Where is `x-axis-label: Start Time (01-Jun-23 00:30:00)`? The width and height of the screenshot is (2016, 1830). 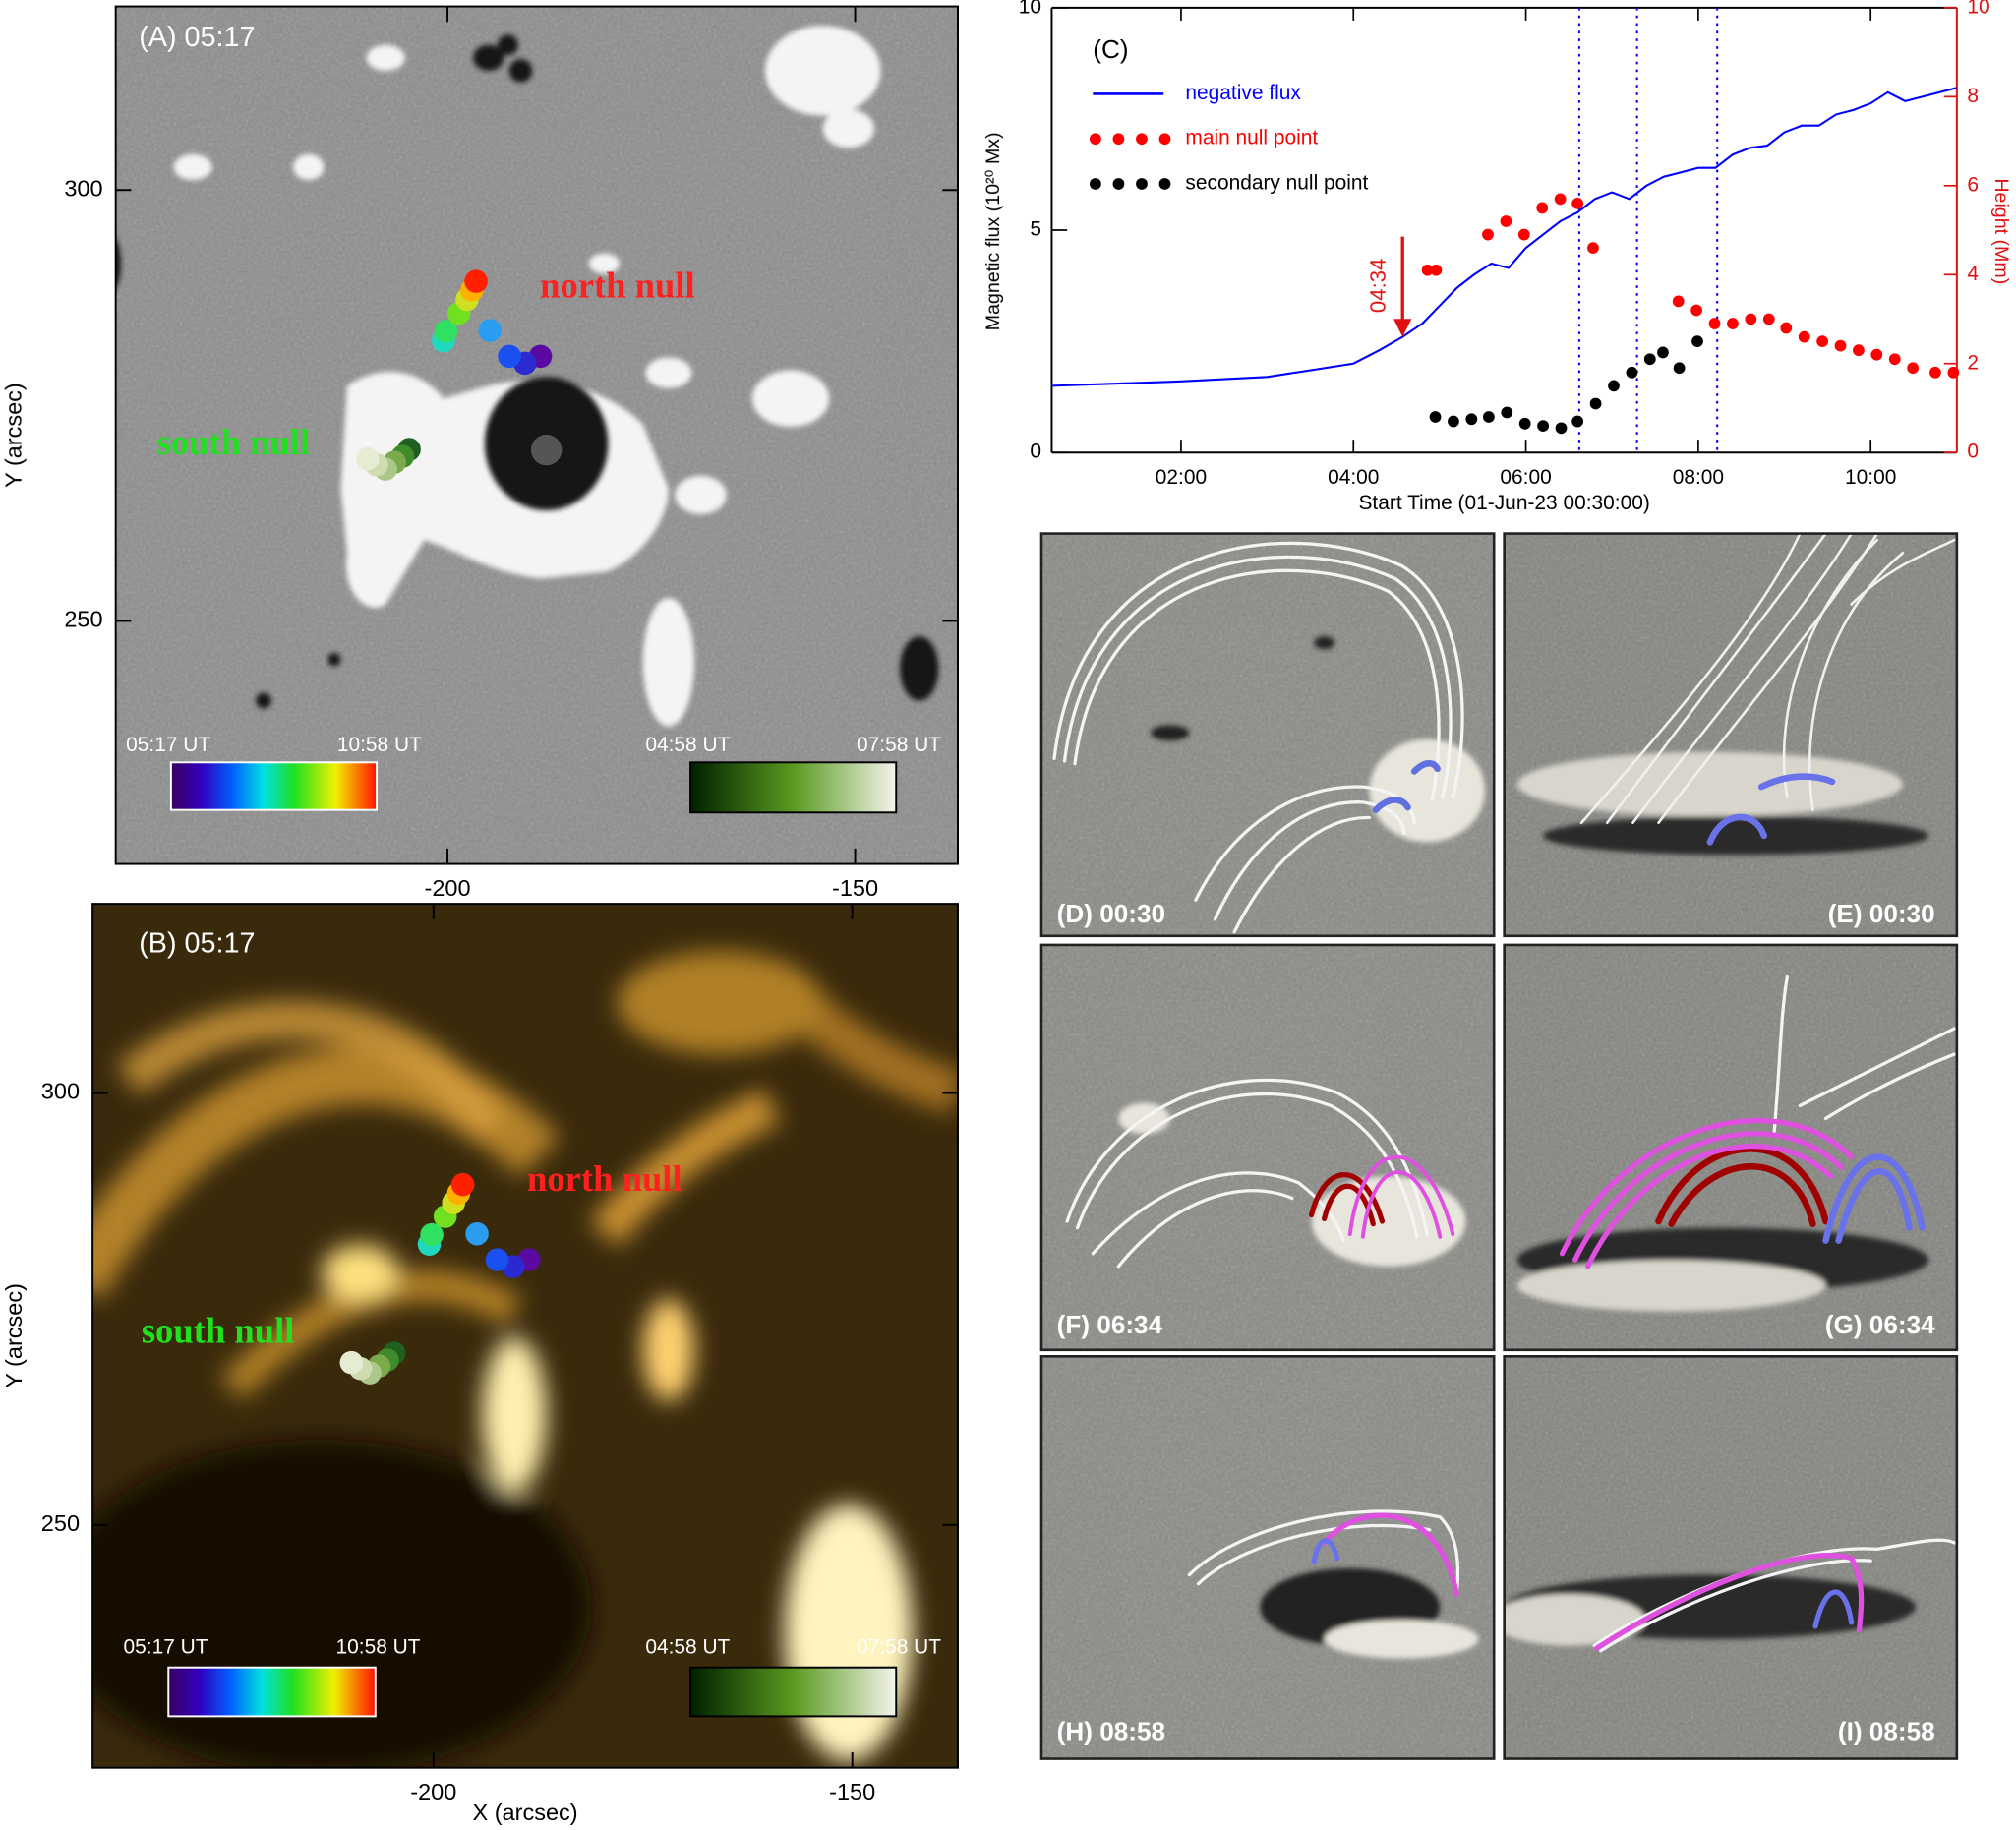 x-axis-label: Start Time (01-Jun-23 00:30:00) is located at coordinates (1503, 503).